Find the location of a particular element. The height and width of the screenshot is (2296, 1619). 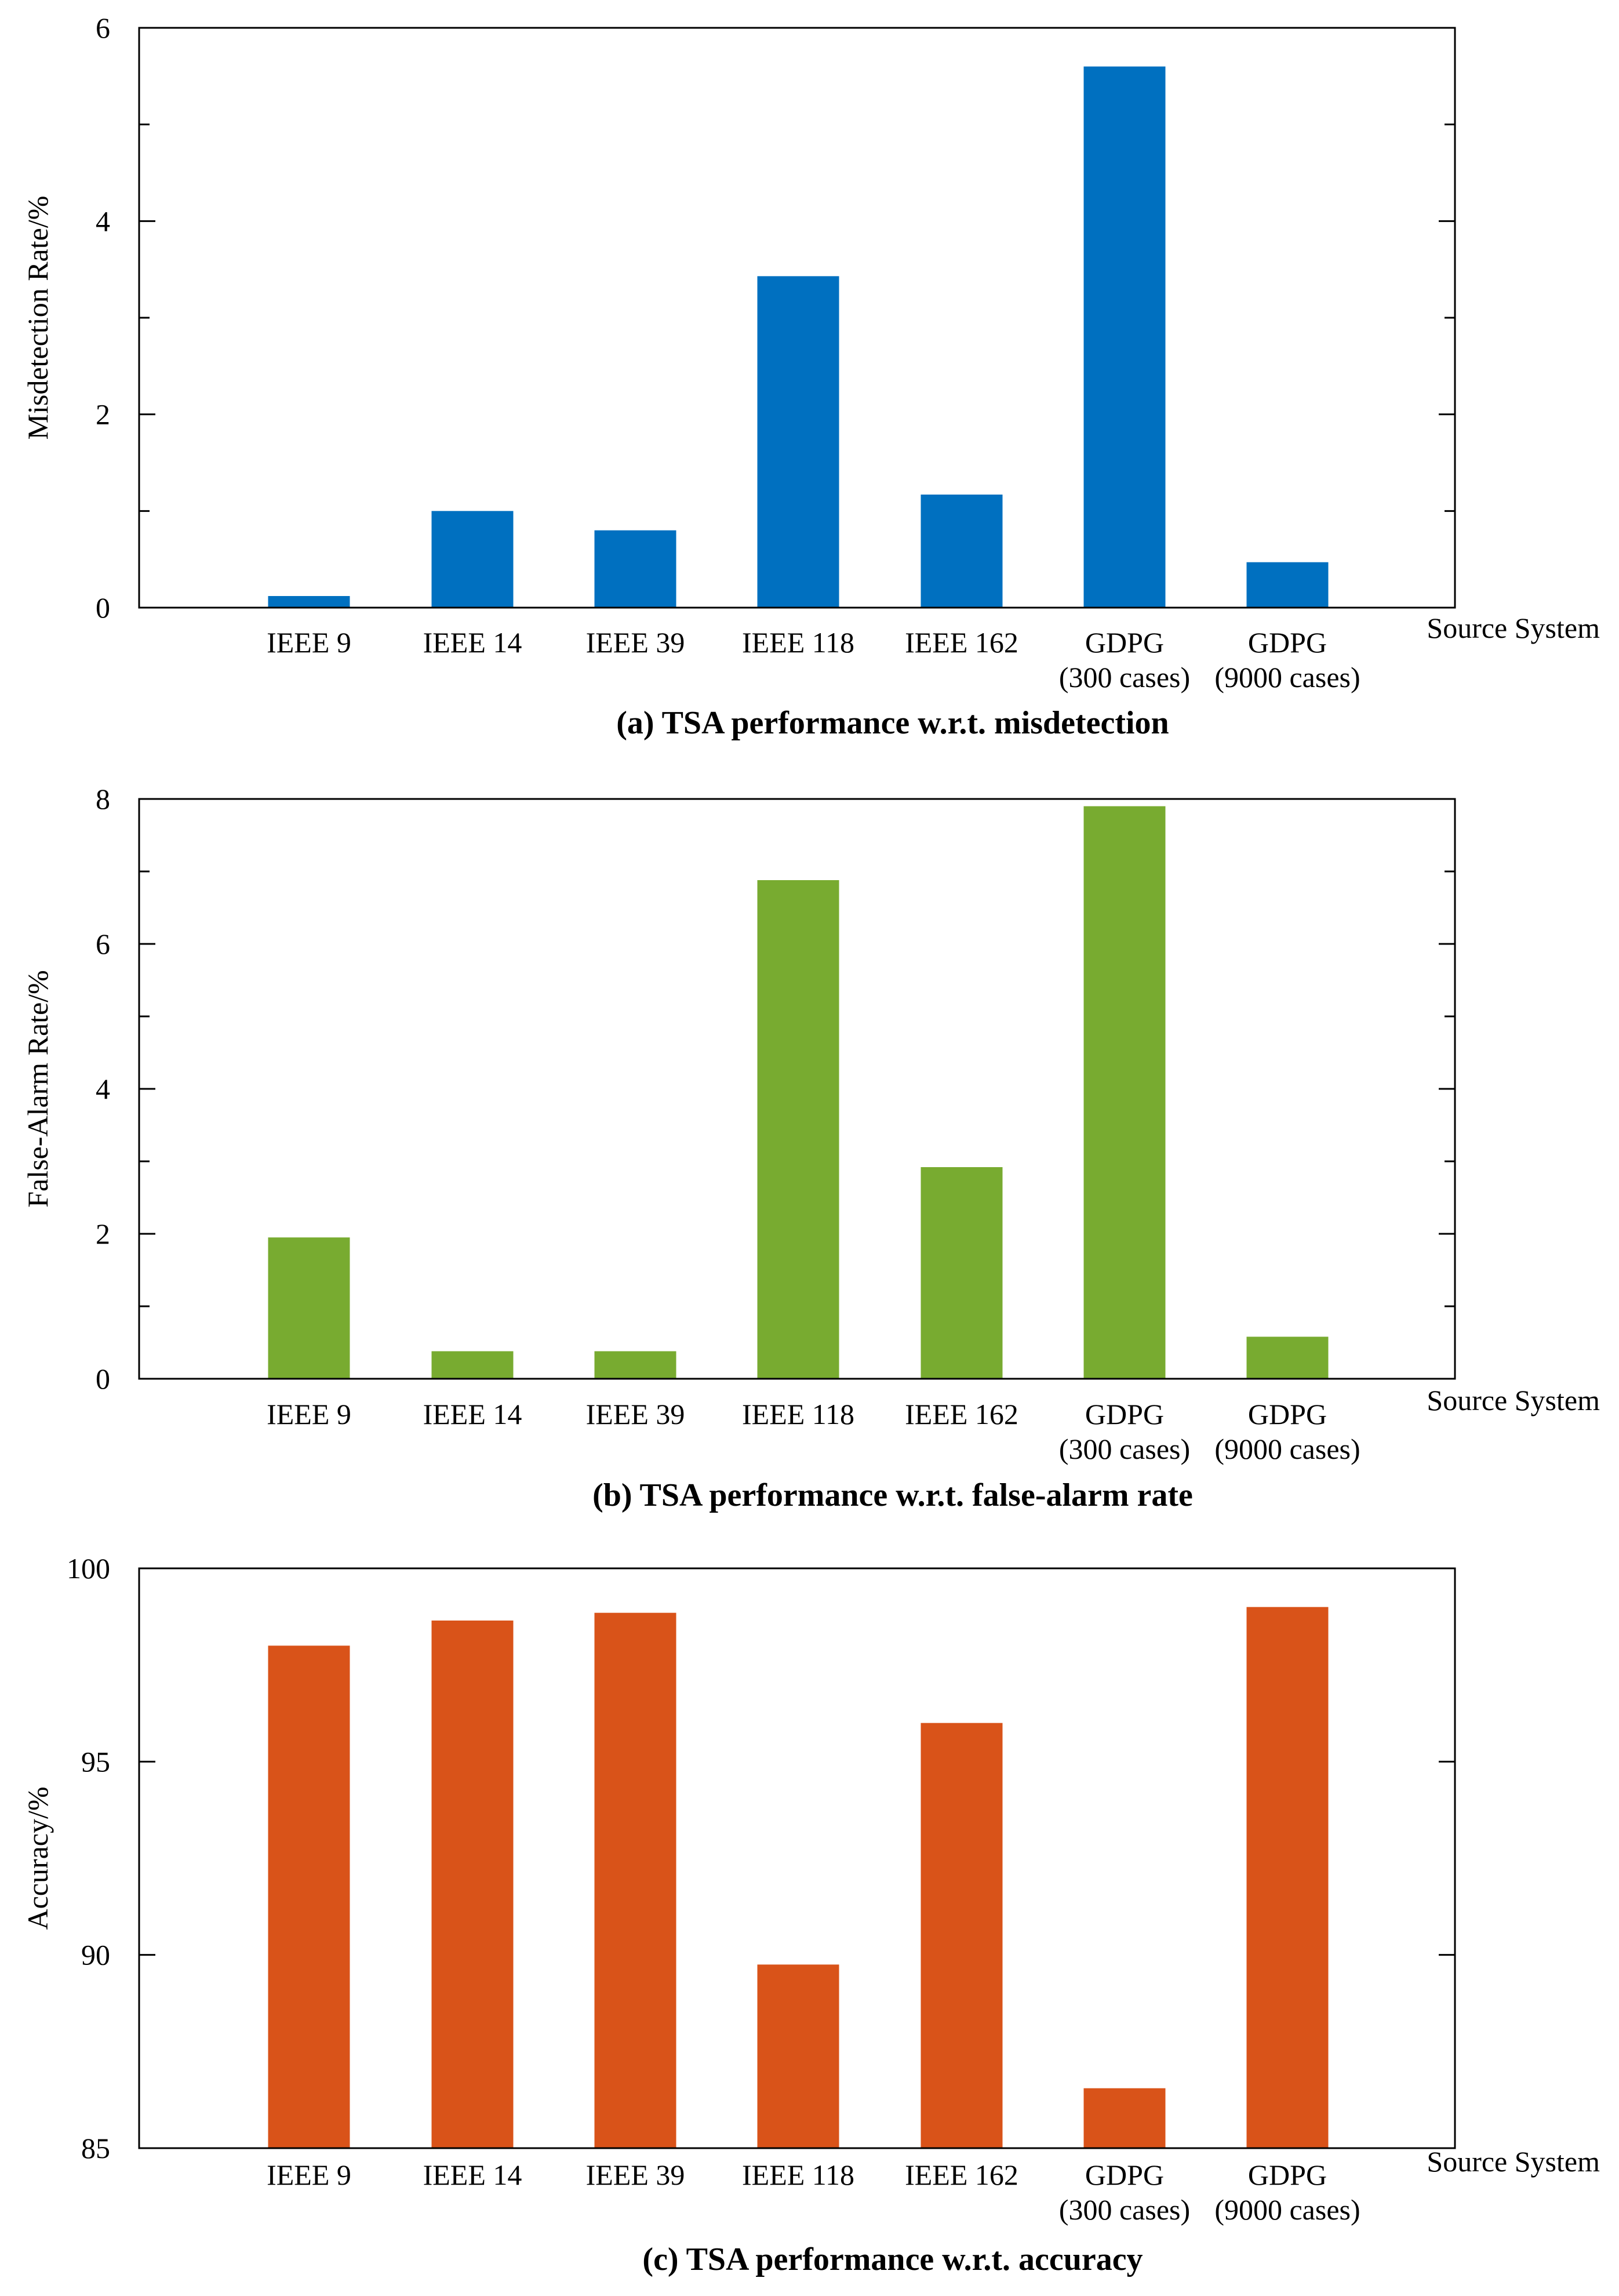

y-axis-label: Misdetection Rate/% is located at coordinates (37, 318).